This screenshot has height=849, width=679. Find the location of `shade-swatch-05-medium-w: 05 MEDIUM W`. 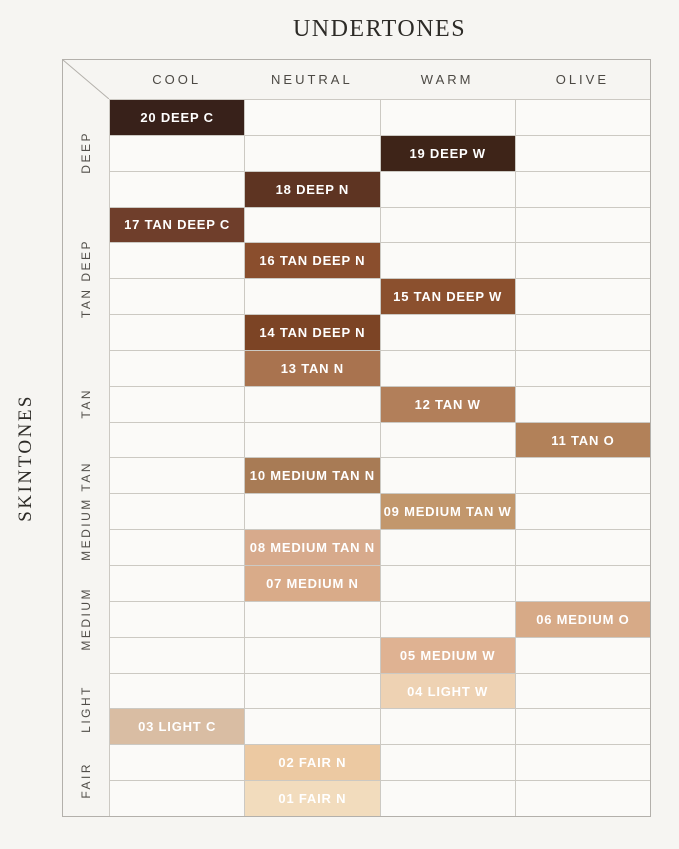

shade-swatch-05-medium-w: 05 MEDIUM W is located at coordinates (447, 654).